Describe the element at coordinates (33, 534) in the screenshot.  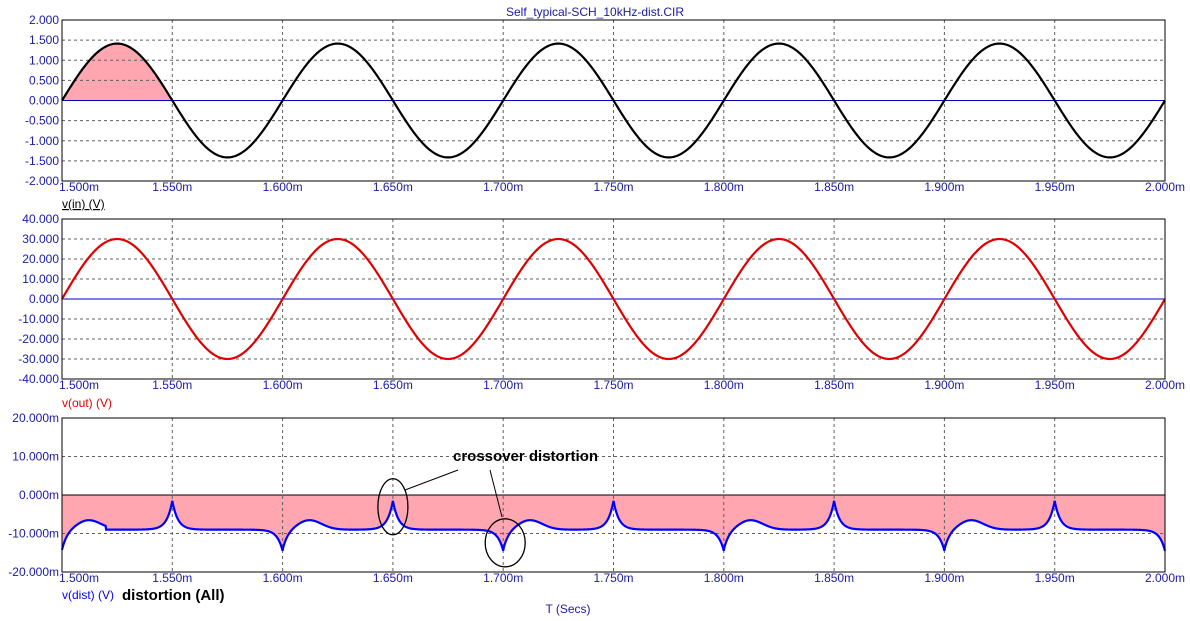
I see `y-tick-label: -10.000m` at that location.